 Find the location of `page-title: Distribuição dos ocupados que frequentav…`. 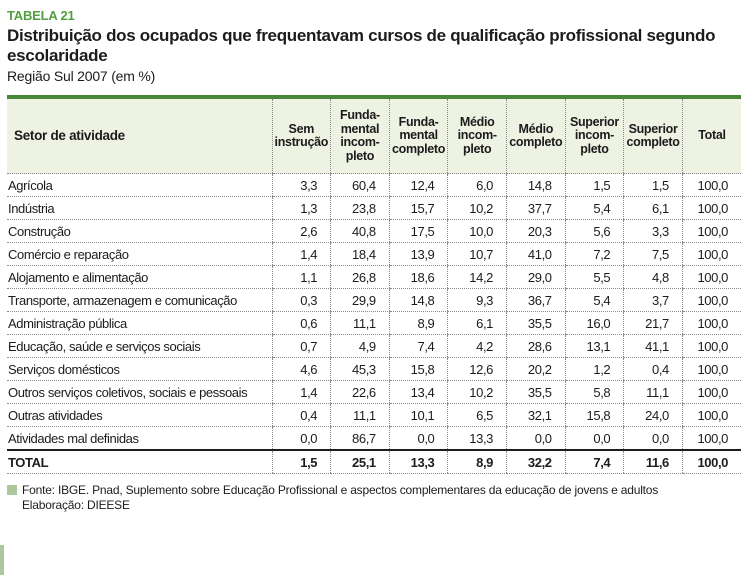

page-title: Distribuição dos ocupados que frequentav… is located at coordinates (361, 45).